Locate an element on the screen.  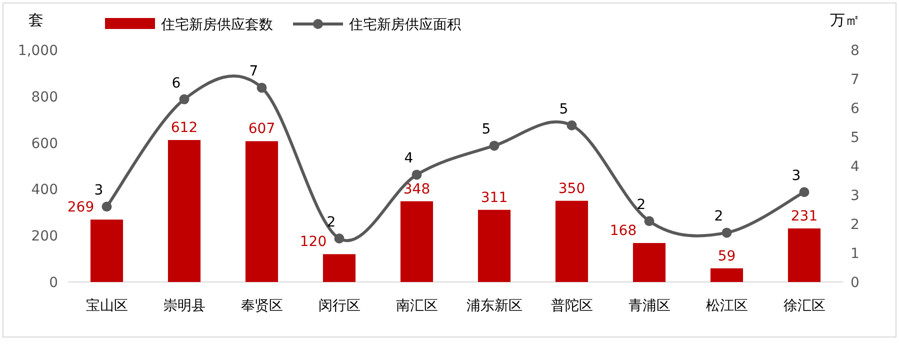
x-tick-label: 浦东新区 is located at coordinates (494, 306).